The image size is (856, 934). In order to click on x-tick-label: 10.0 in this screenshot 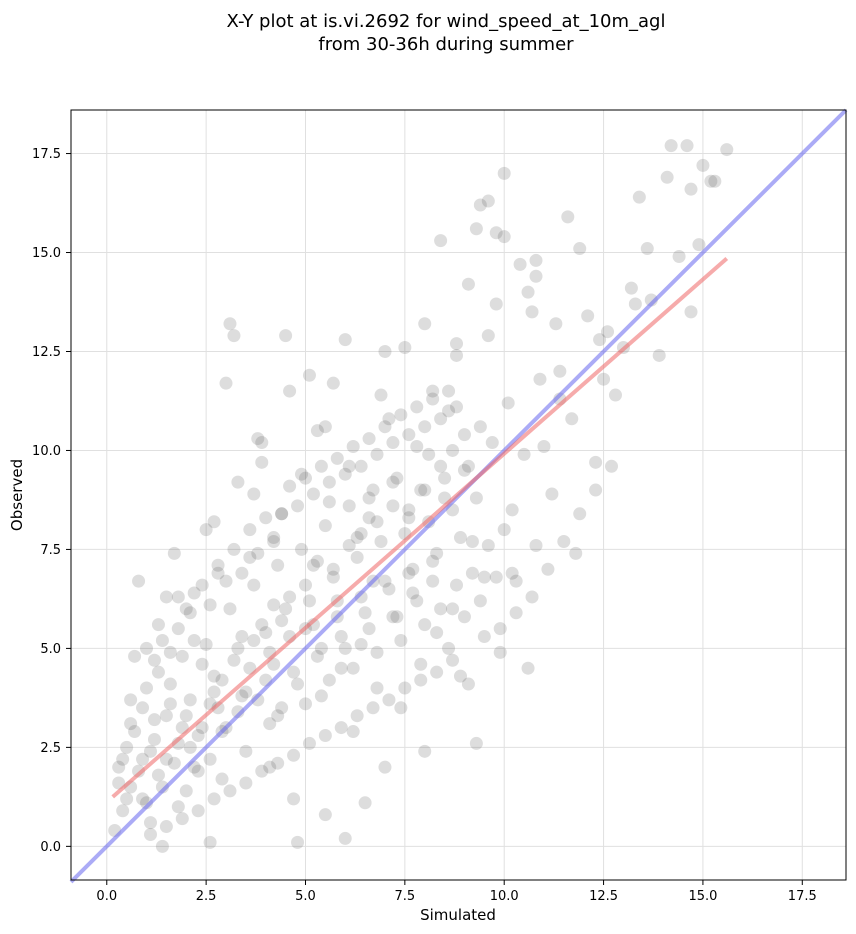, I will do `click(504, 896)`.